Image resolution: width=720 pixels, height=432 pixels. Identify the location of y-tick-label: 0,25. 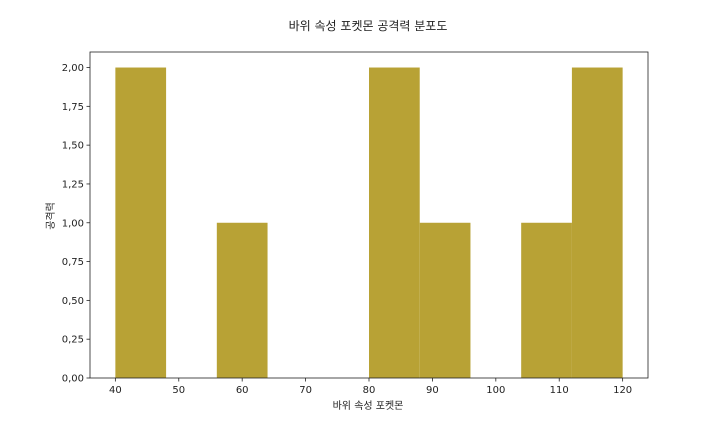
(73, 340).